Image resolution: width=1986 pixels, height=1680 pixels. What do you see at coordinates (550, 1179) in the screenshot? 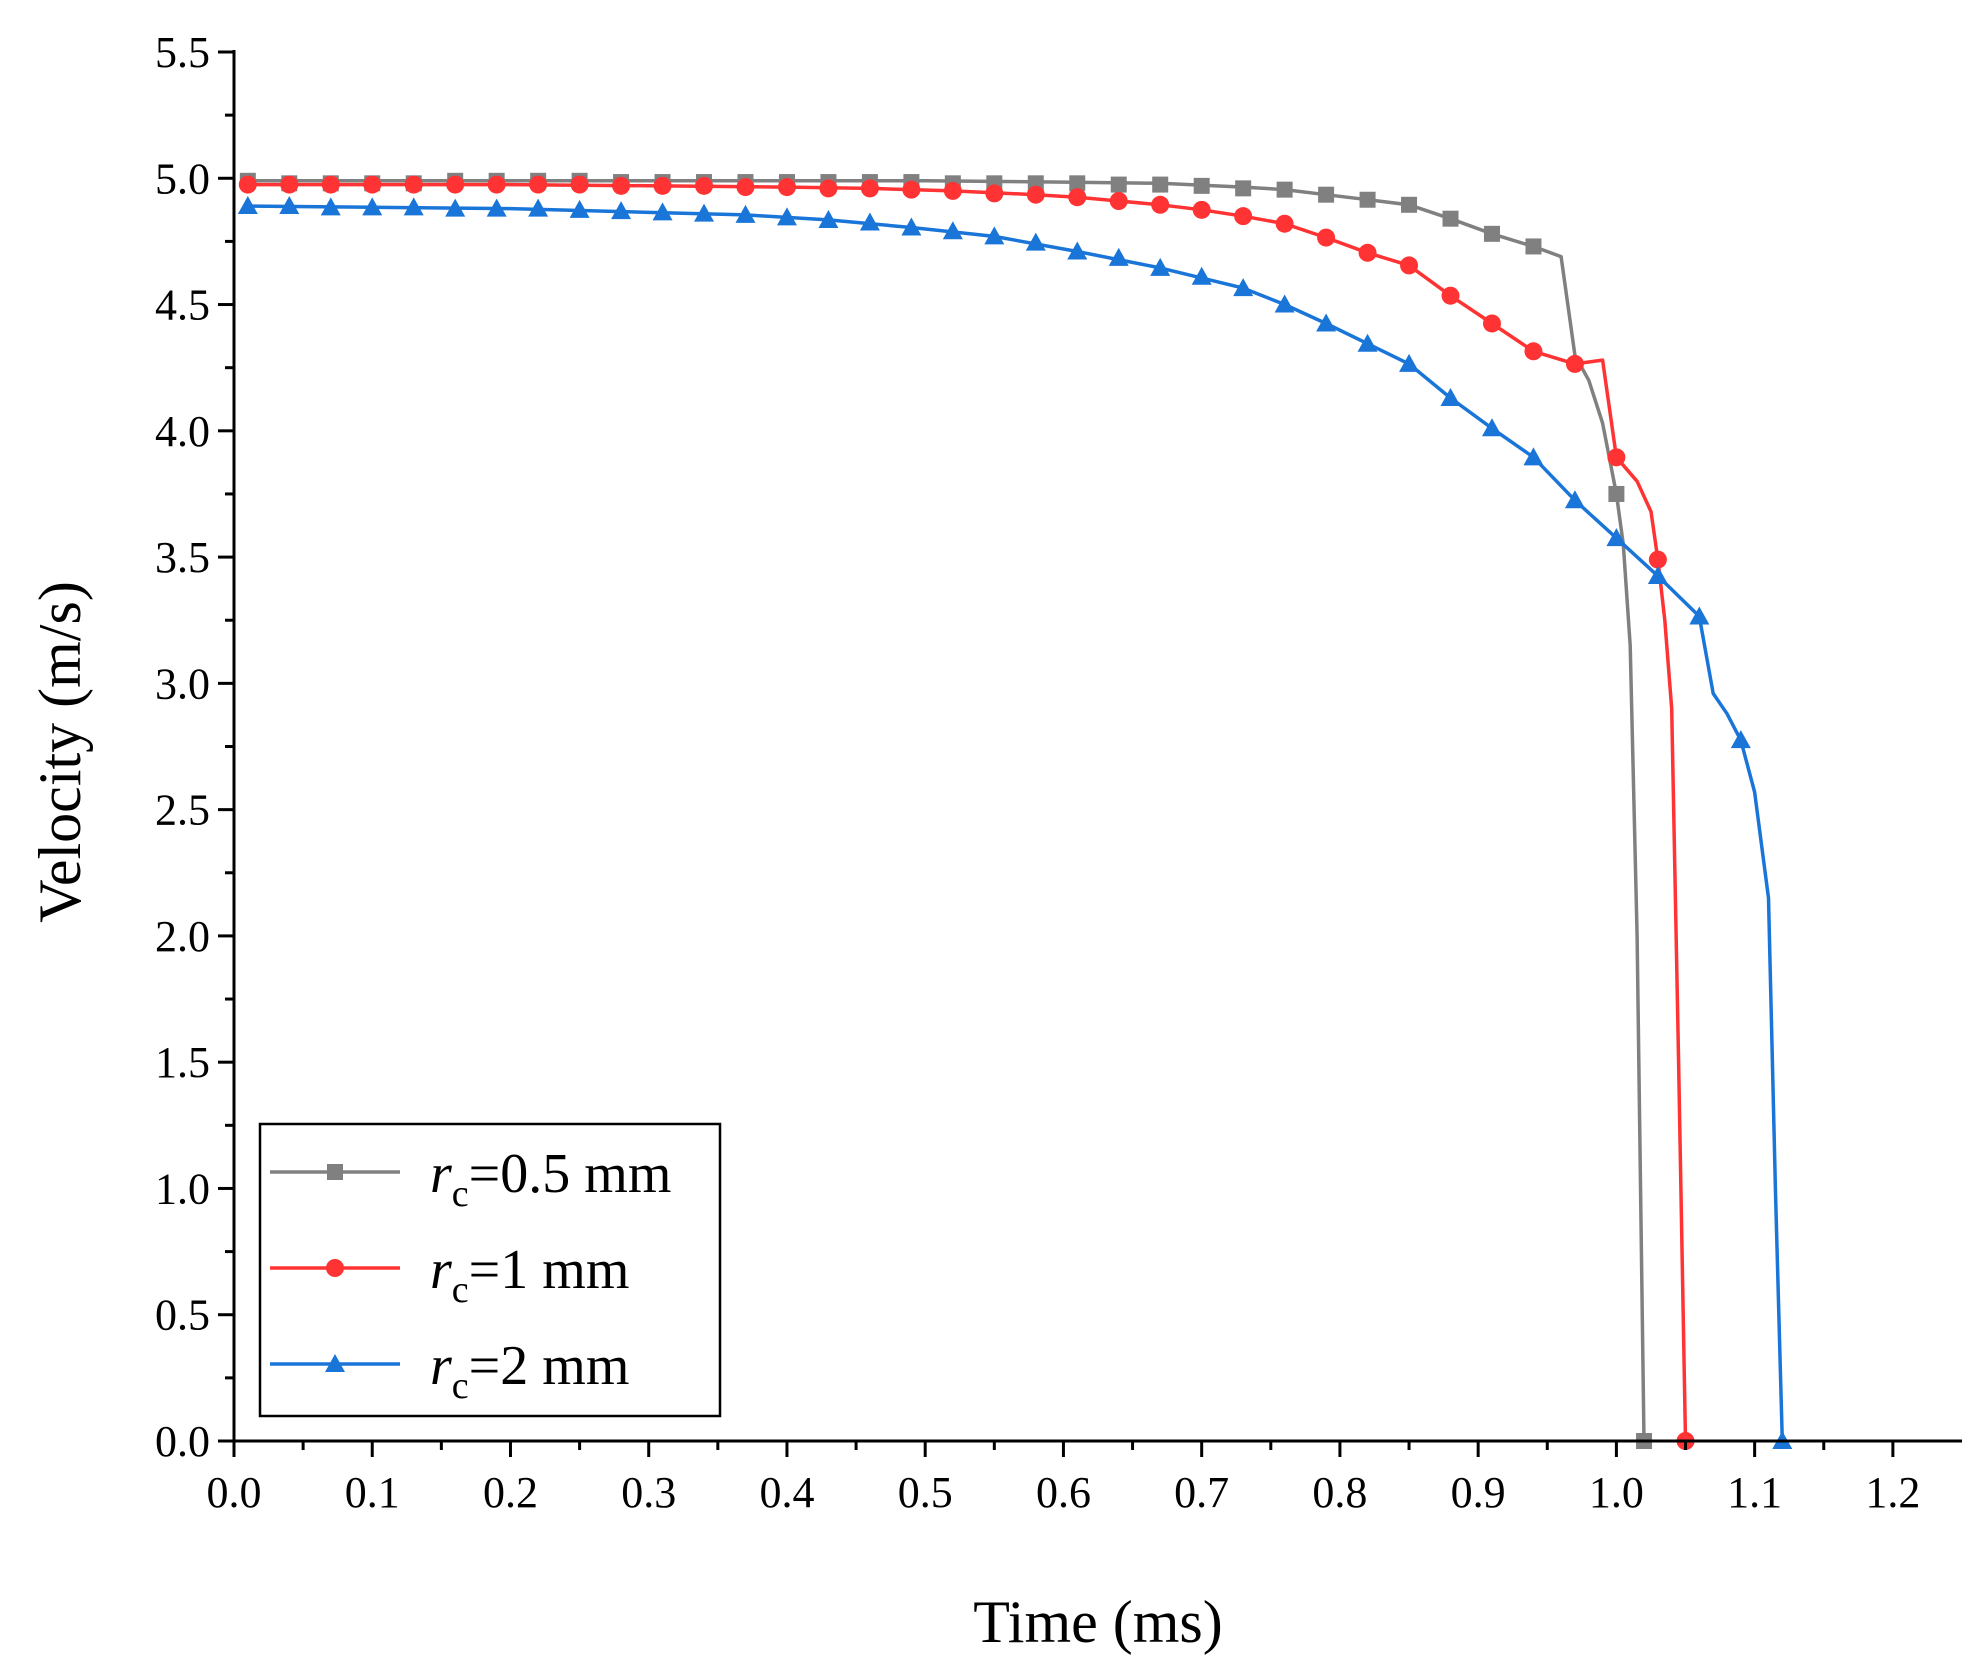
I see `legend-label: rc=0.5 mm` at bounding box center [550, 1179].